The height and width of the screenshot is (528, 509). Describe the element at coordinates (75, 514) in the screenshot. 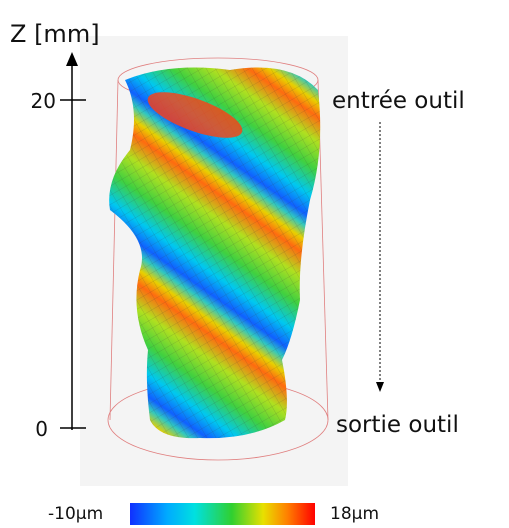

I see `colorbar-label: -10µm` at that location.